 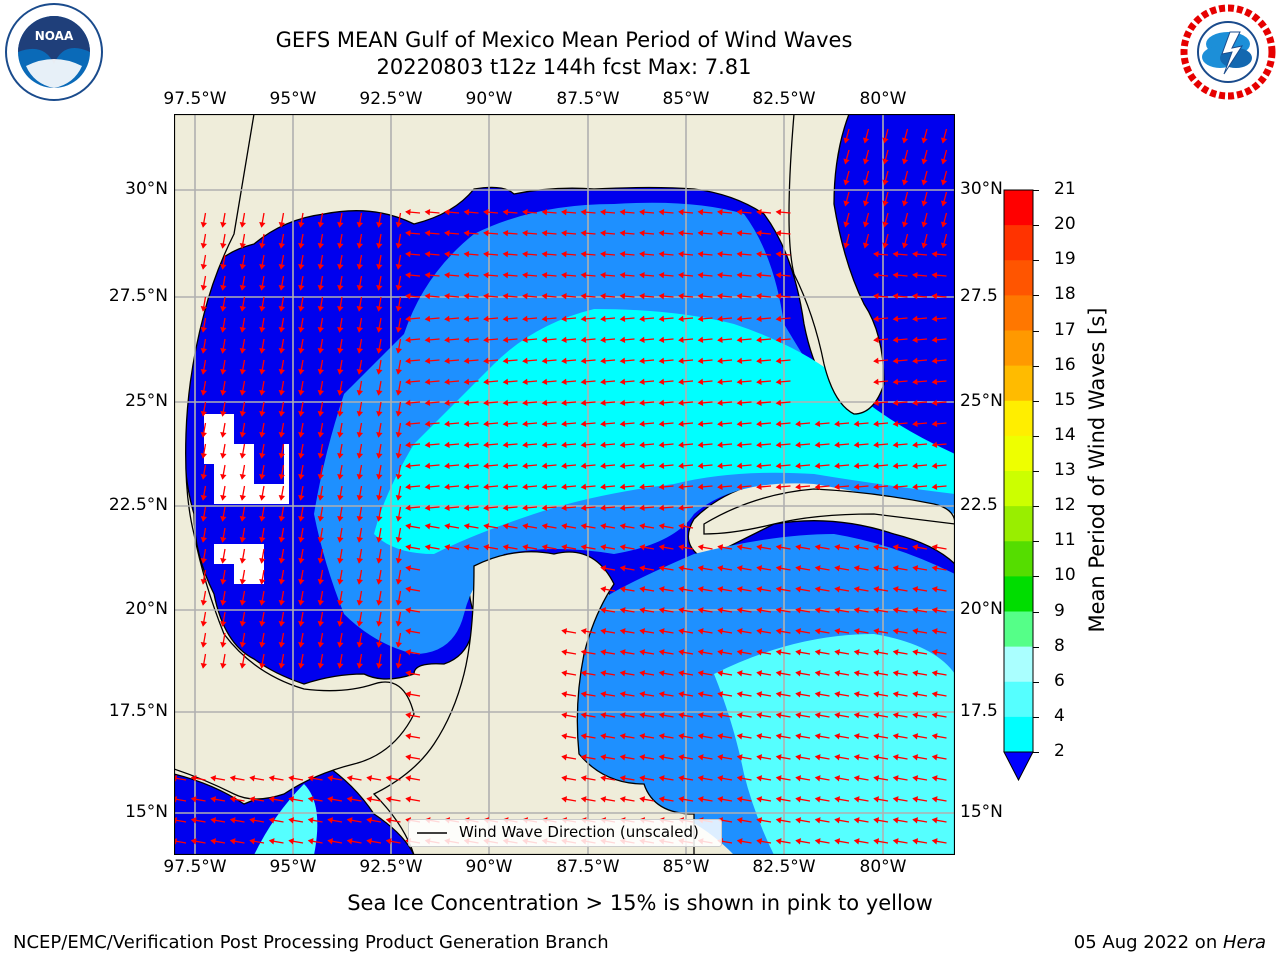 What do you see at coordinates (195, 99) in the screenshot?
I see `lon-tick-top: 97.5°W` at bounding box center [195, 99].